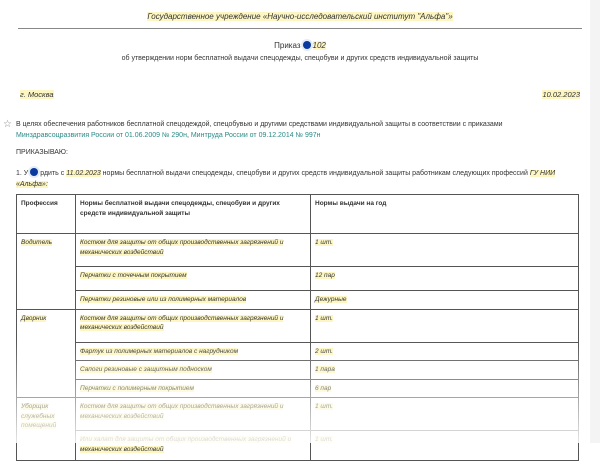  What do you see at coordinates (46, 429) in the screenshot?
I see `profession-cell: Уборщик служебных помещений` at bounding box center [46, 429].